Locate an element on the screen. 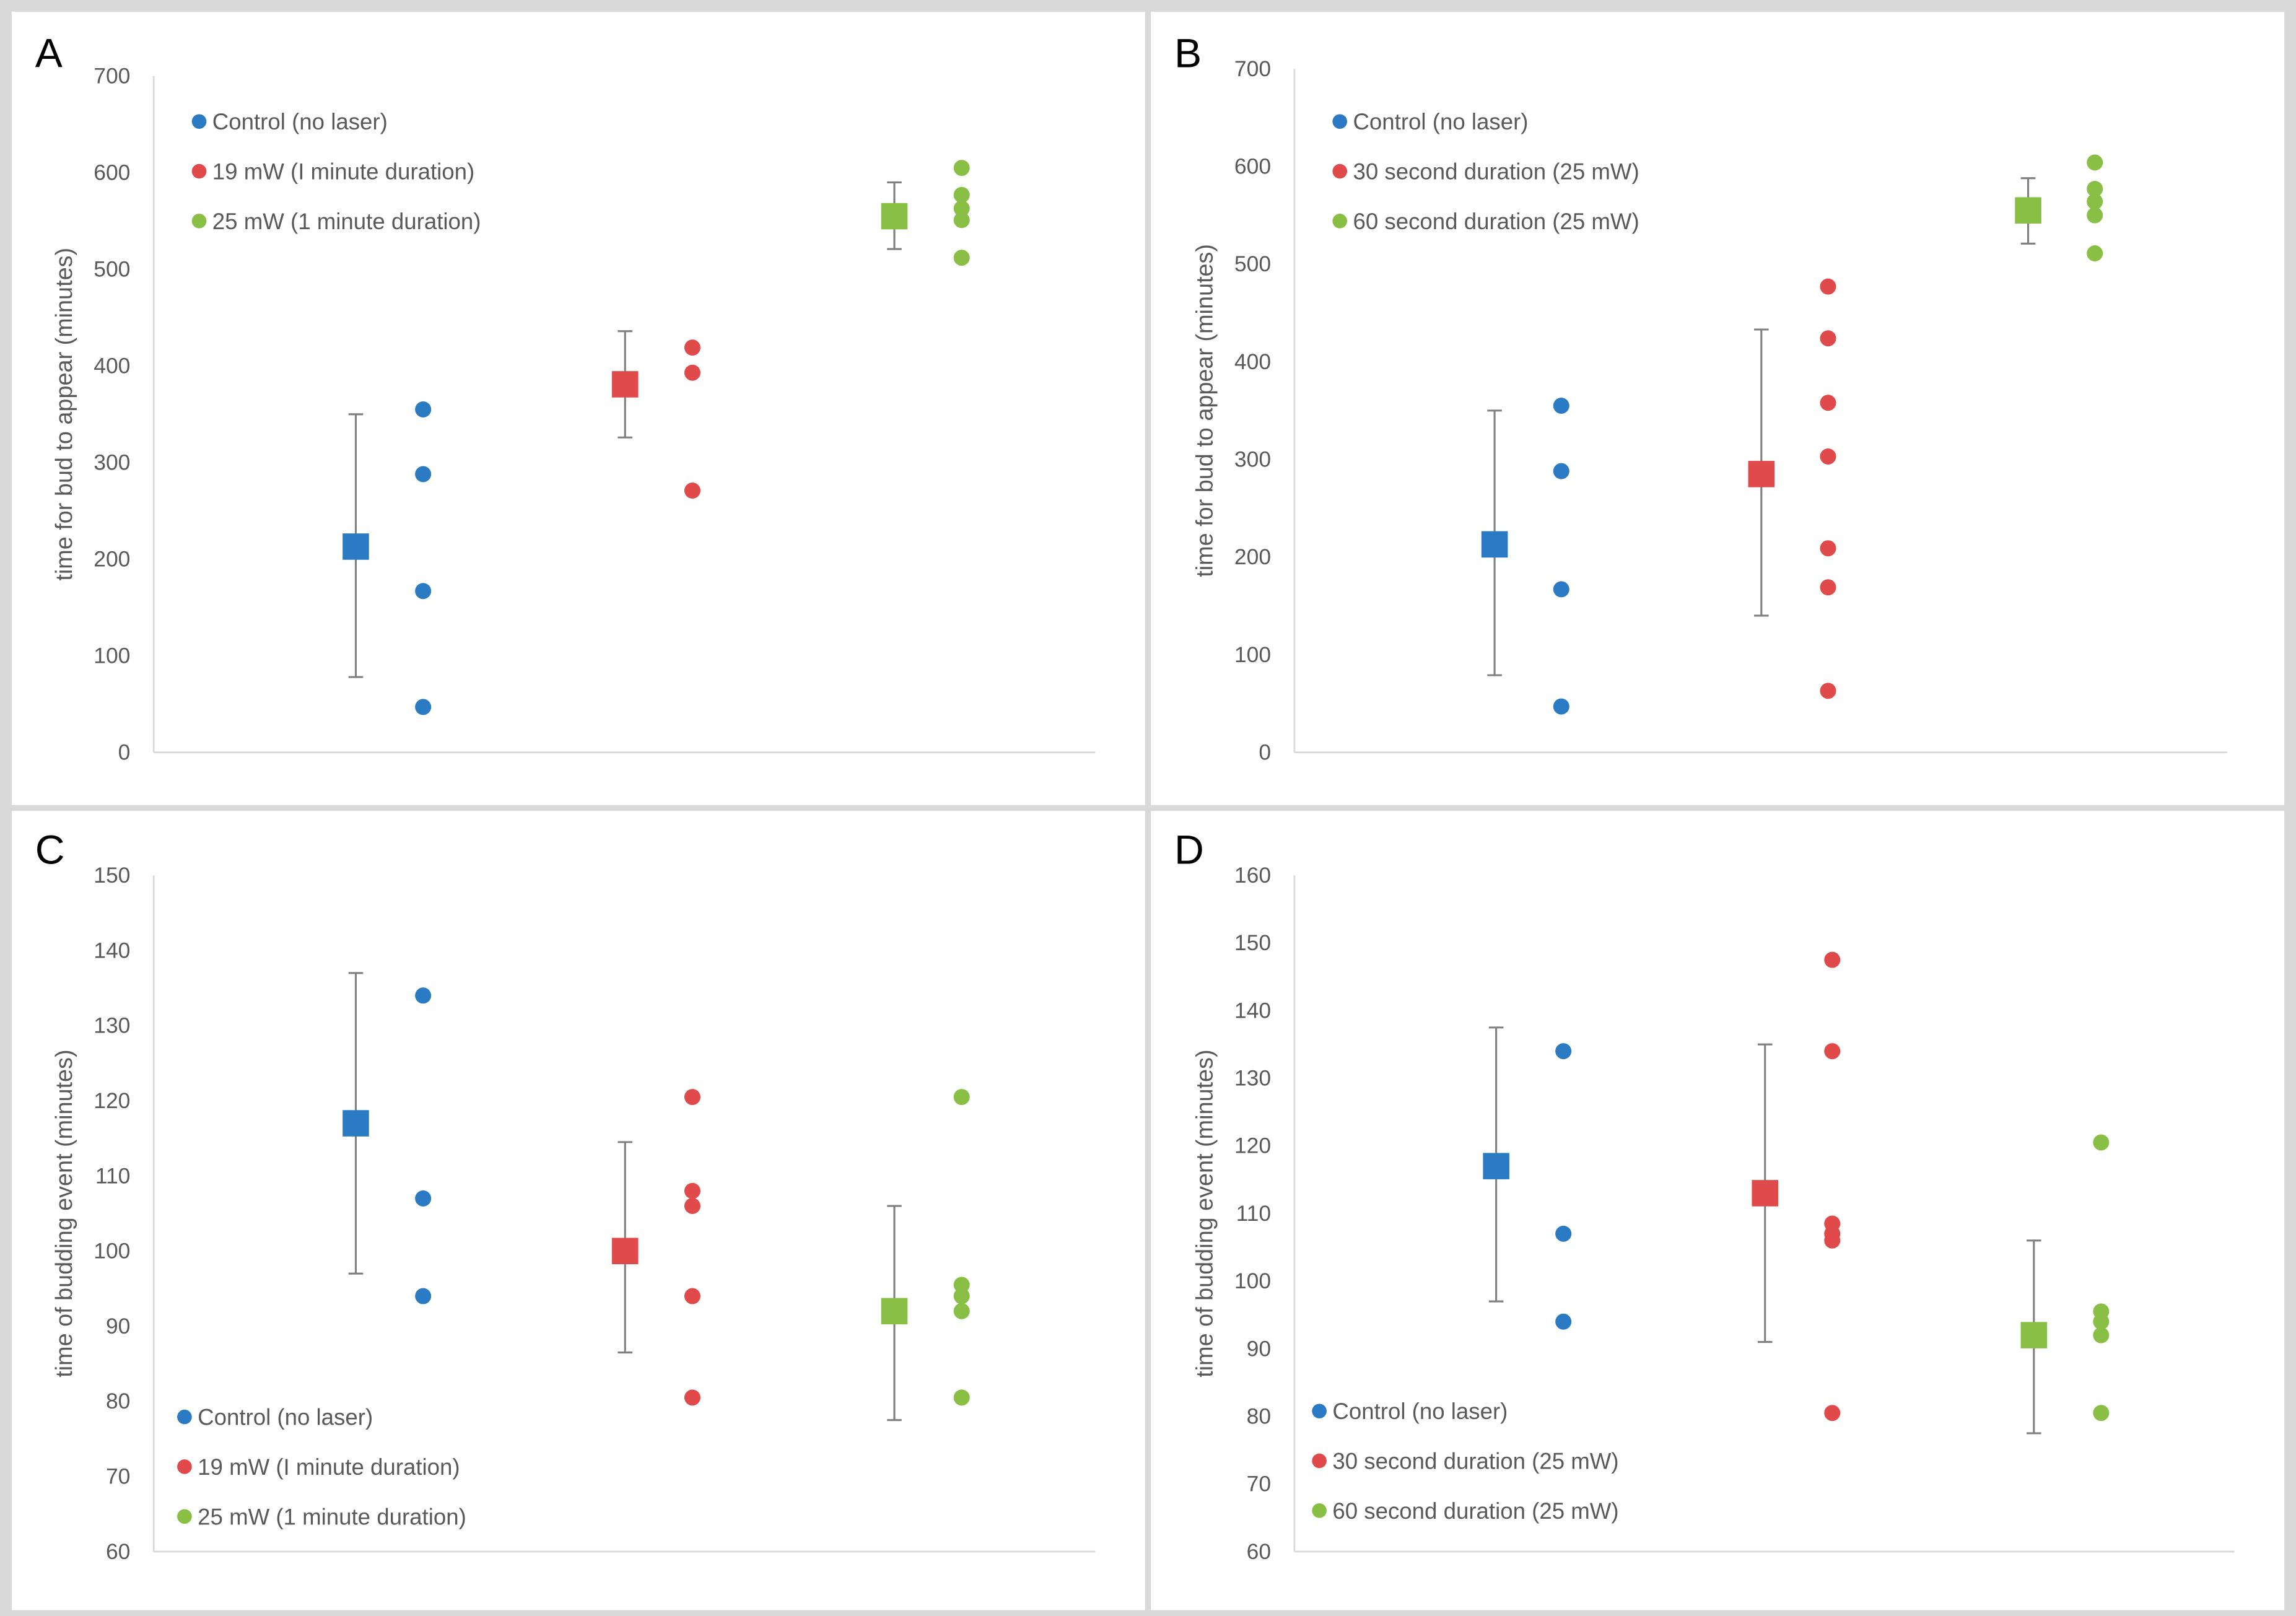 The image size is (2296, 1616). panel-label: D is located at coordinates (1189, 850).